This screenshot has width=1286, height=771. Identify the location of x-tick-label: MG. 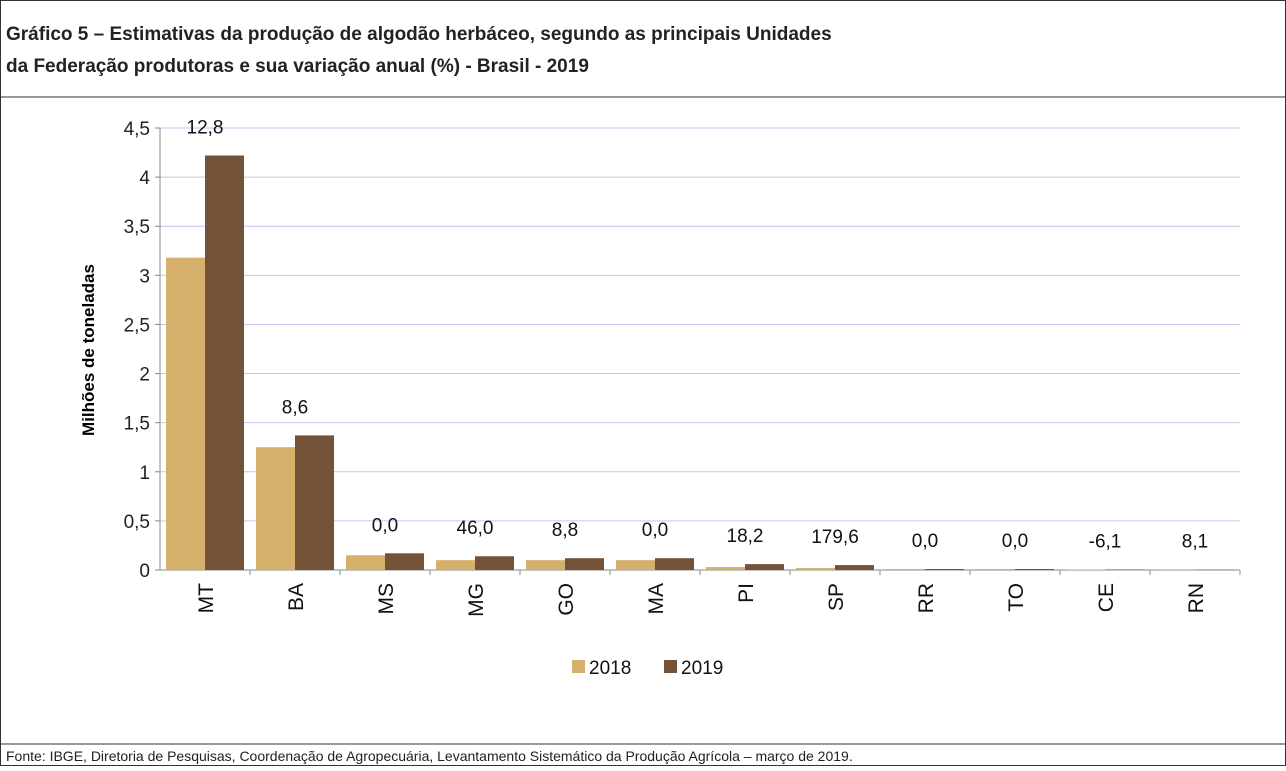
(476, 600).